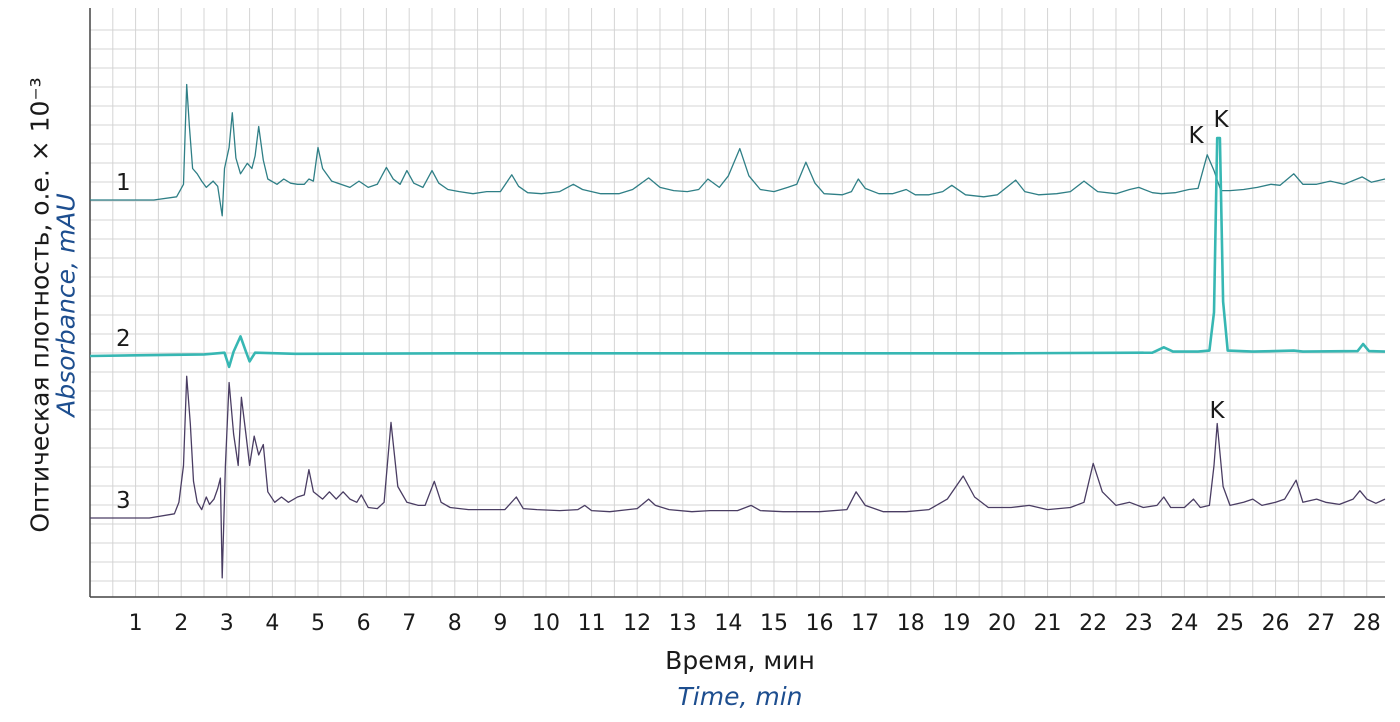  What do you see at coordinates (1002, 623) in the screenshot?
I see `x-tick-label: 20` at bounding box center [1002, 623].